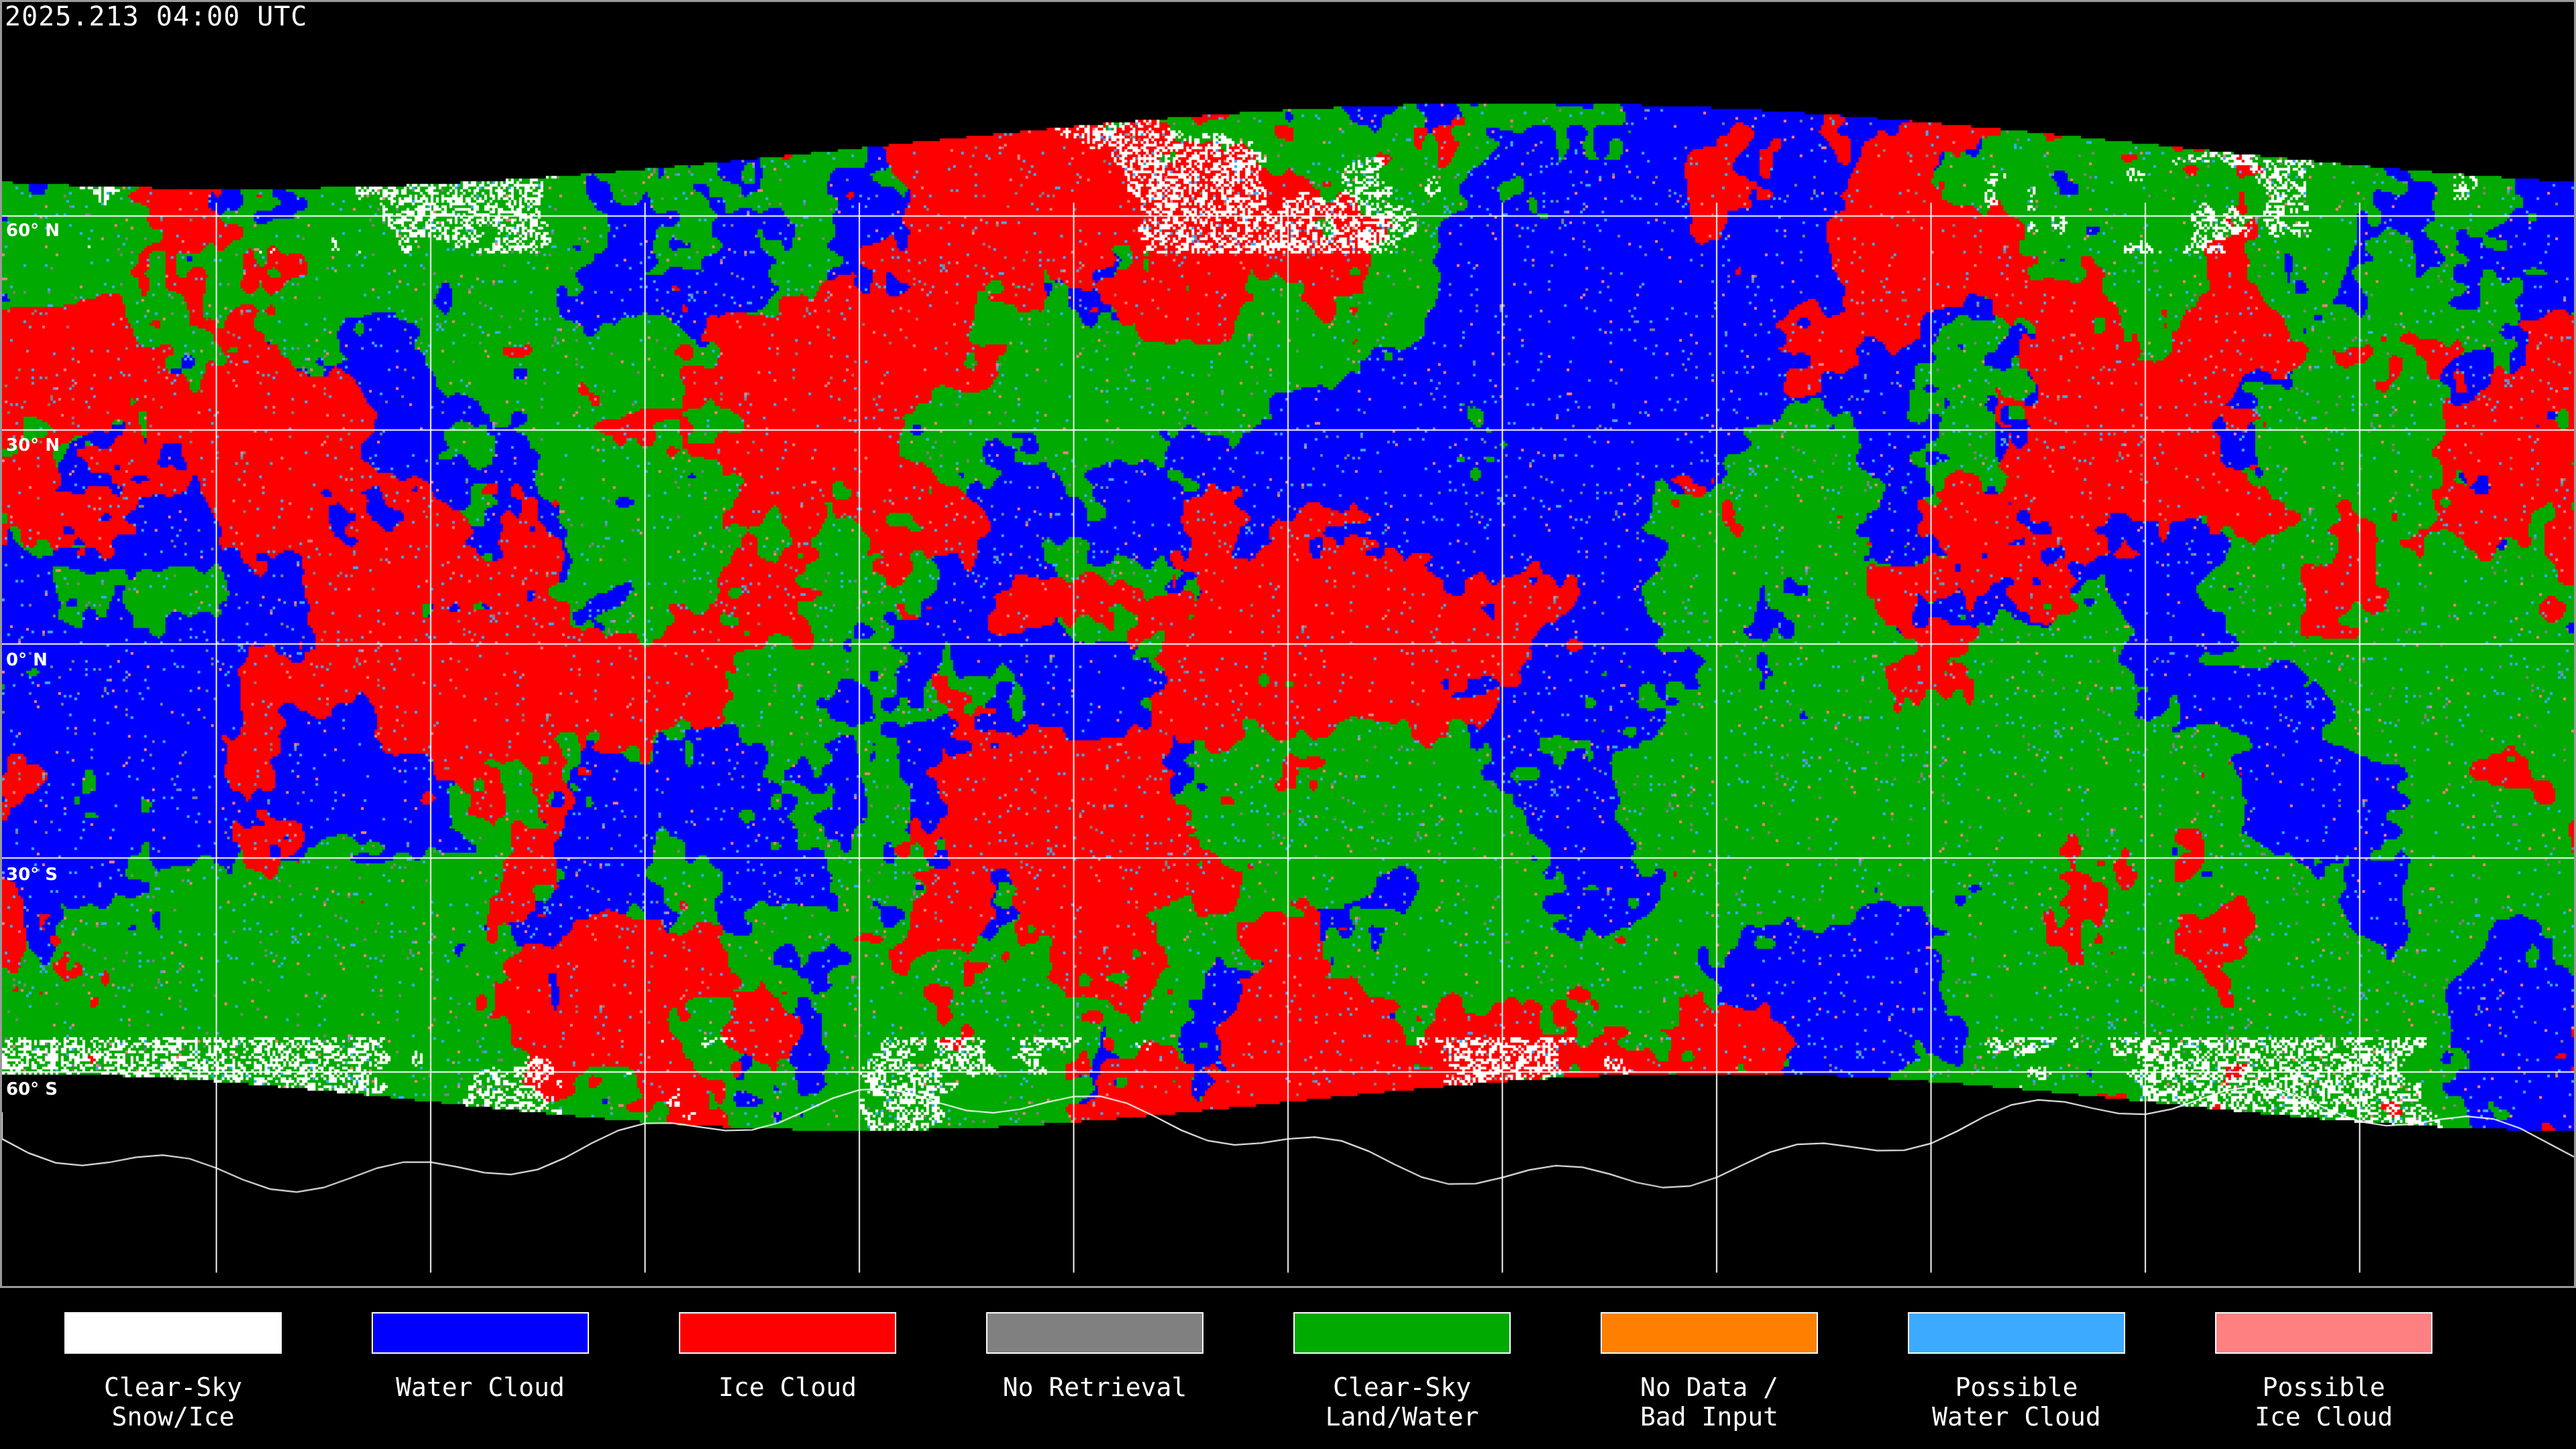 The width and height of the screenshot is (2576, 1449). What do you see at coordinates (1709, 1372) in the screenshot?
I see `legend-item-no-data: No Data / Bad Input` at bounding box center [1709, 1372].